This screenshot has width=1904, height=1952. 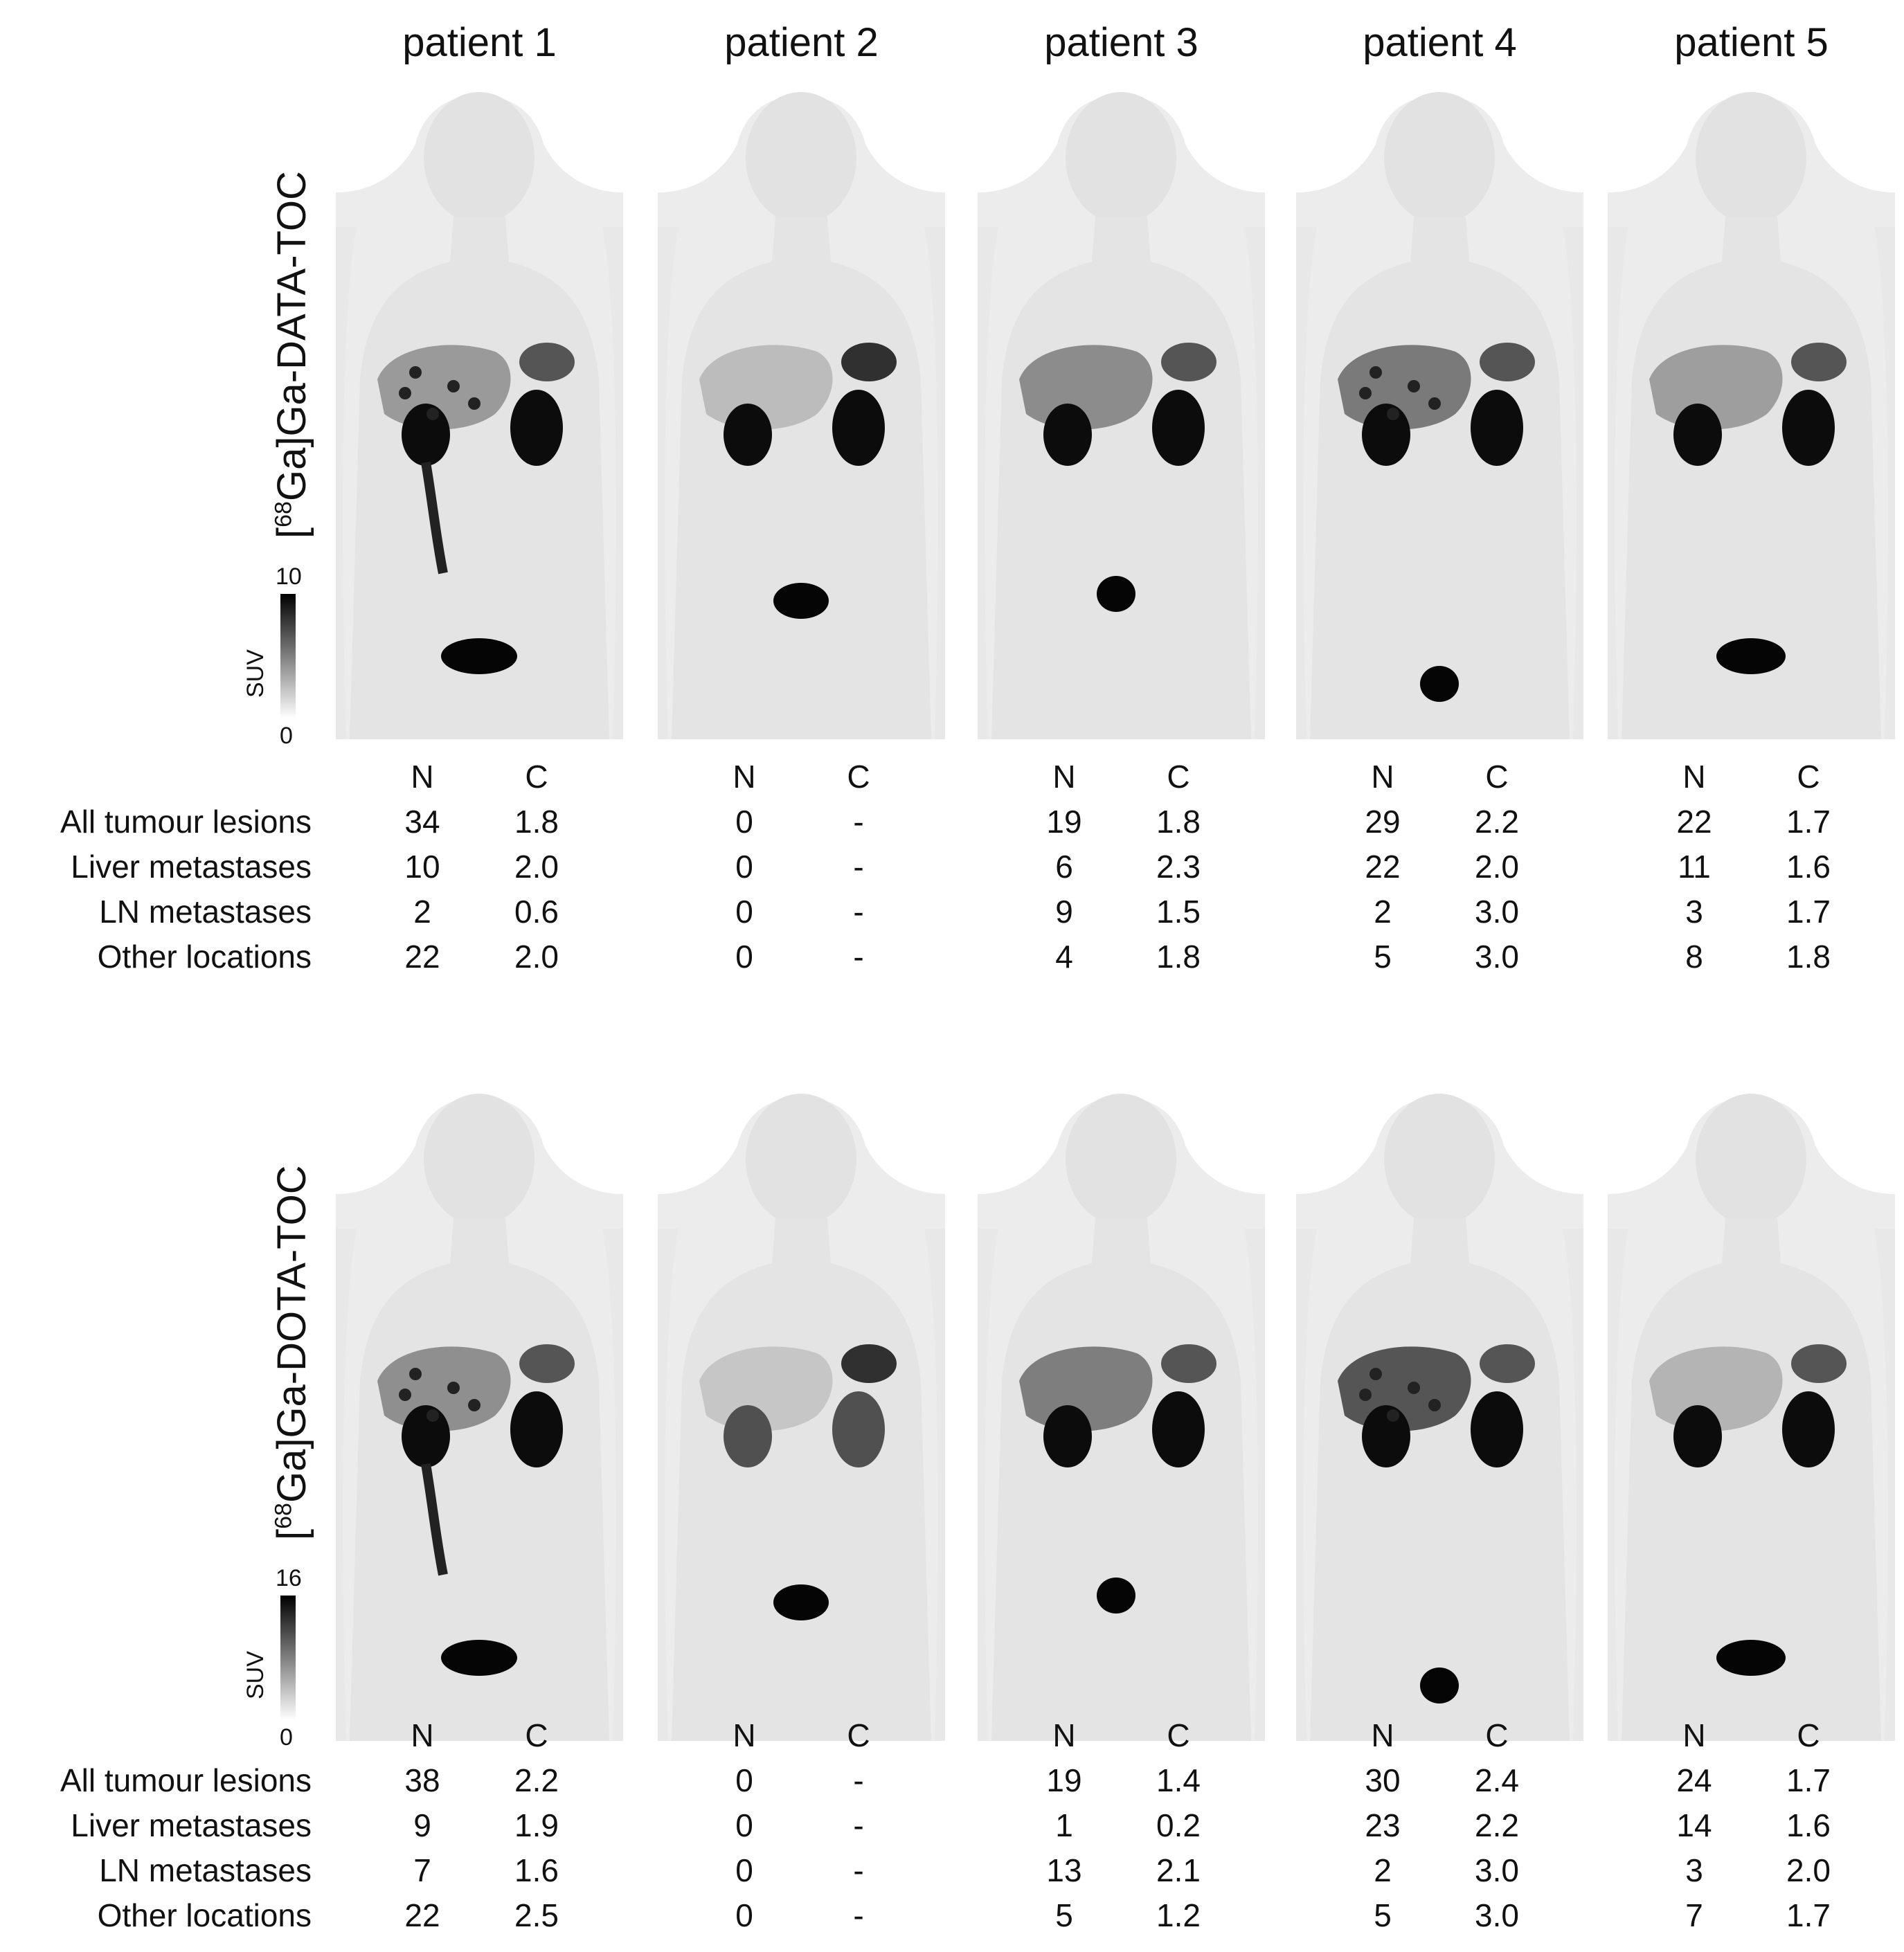 I want to click on colorbar-min-label: 0, so click(x=287, y=736).